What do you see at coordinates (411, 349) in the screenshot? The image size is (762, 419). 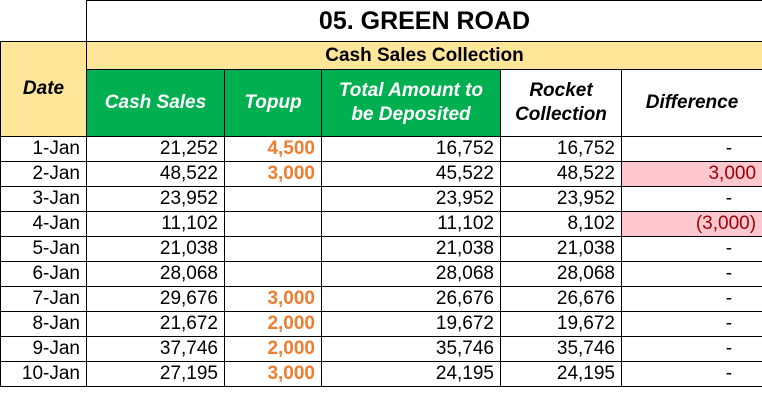 I see `total-amount-cell: 35,746` at bounding box center [411, 349].